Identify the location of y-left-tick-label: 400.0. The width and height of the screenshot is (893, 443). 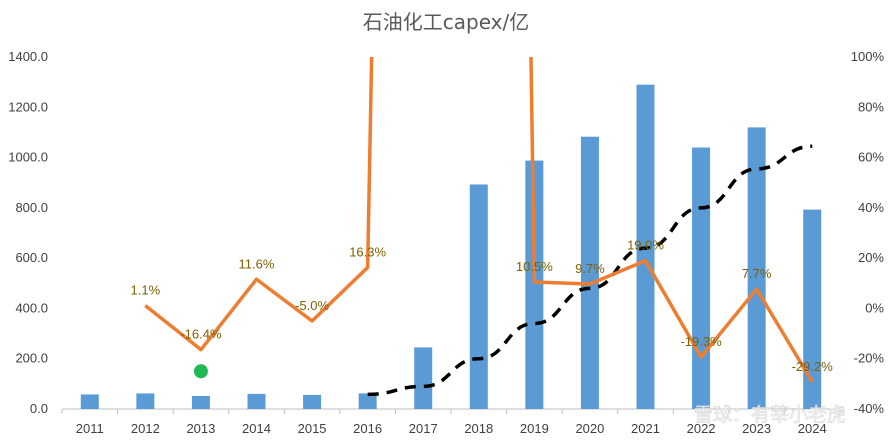
(31, 307).